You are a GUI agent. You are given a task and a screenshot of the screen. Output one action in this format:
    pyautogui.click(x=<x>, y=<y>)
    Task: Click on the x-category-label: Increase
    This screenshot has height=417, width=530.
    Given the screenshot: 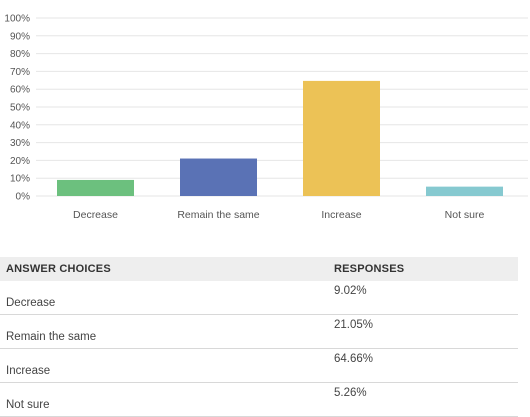 What is the action you would take?
    pyautogui.click(x=341, y=215)
    